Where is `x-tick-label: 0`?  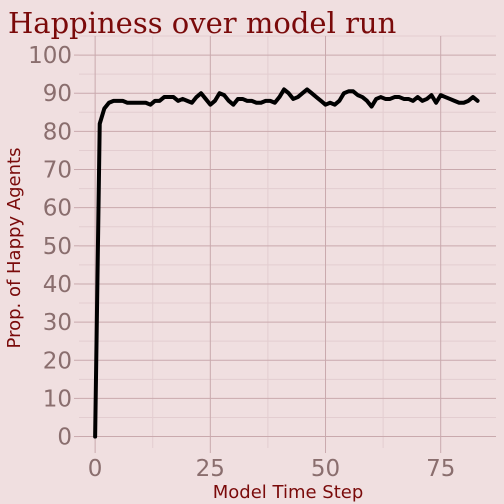
x-tick-label: 0 is located at coordinates (95, 469).